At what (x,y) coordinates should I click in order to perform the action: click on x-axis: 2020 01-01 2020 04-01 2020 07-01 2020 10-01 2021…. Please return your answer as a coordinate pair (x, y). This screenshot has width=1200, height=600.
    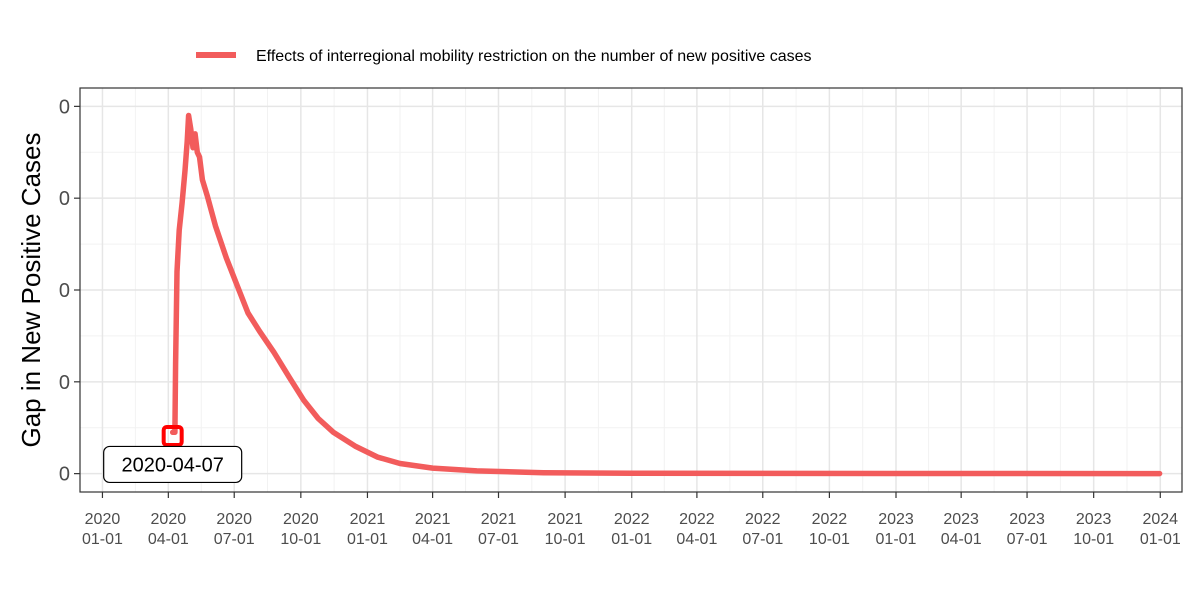
    Looking at the image, I should click on (631, 520).